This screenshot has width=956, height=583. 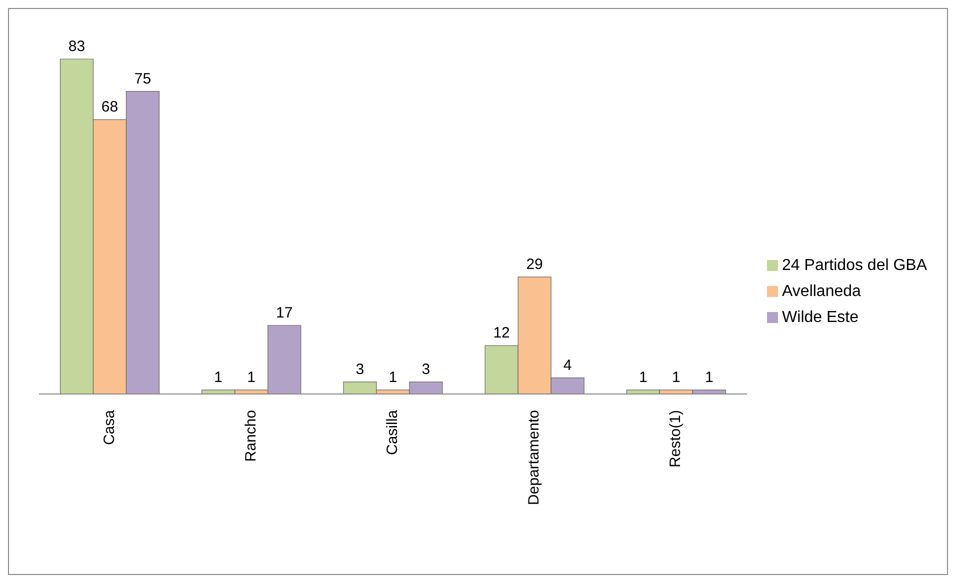 What do you see at coordinates (534, 264) in the screenshot?
I see `data-label: 29` at bounding box center [534, 264].